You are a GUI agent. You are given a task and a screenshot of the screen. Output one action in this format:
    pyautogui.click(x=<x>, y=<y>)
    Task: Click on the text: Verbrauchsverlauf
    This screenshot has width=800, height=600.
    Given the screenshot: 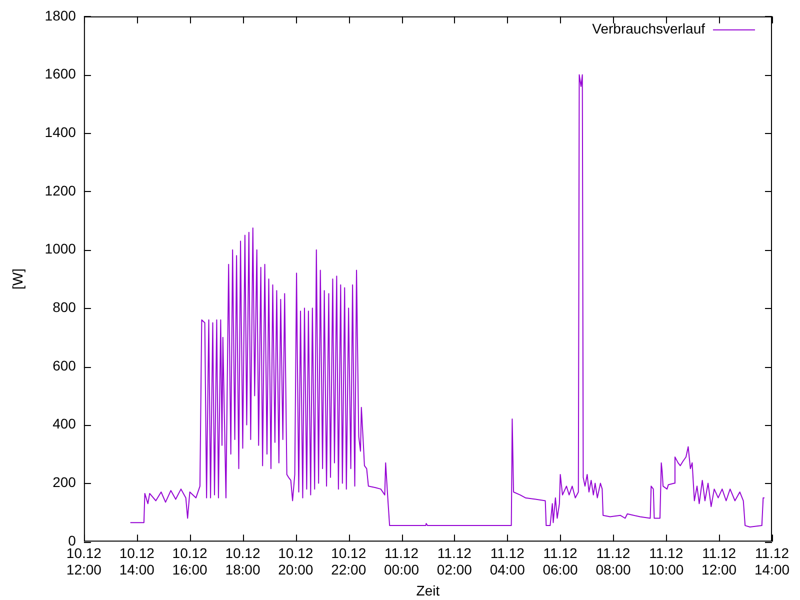 What is the action you would take?
    pyautogui.click(x=649, y=28)
    